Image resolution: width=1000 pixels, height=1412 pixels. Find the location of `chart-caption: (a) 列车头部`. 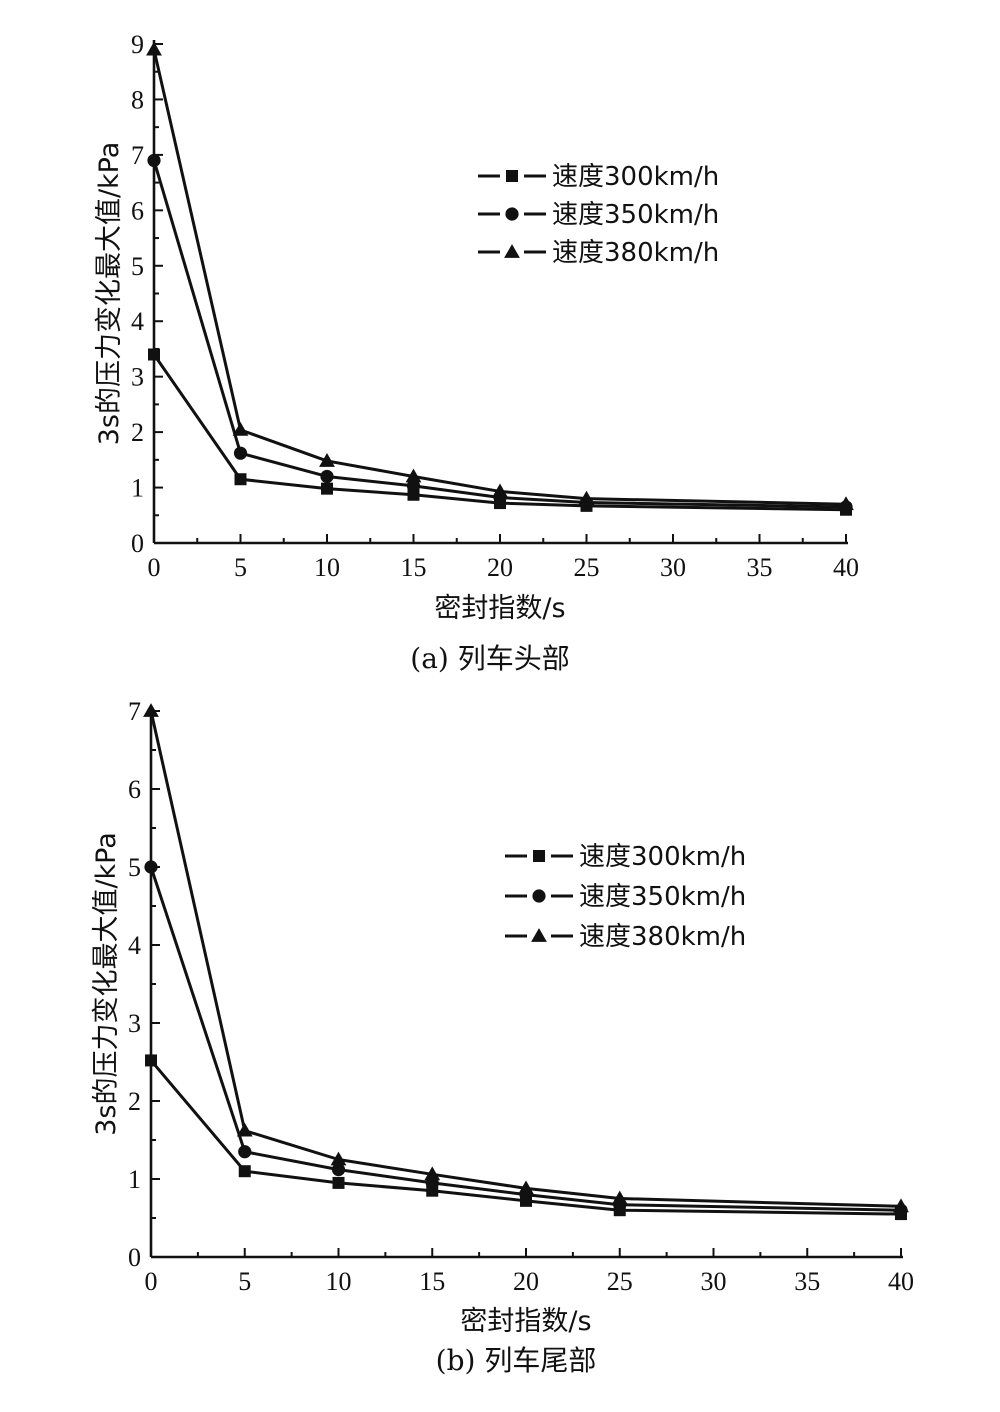

chart-caption: (a) 列车头部 is located at coordinates (489, 658).